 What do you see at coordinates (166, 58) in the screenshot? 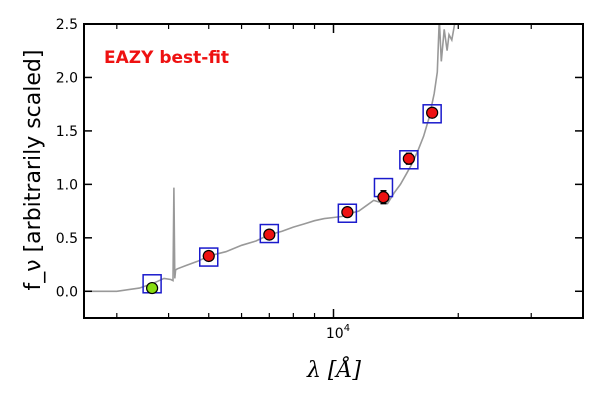
I see `annotation-label: EAZY best-fit` at bounding box center [166, 58].